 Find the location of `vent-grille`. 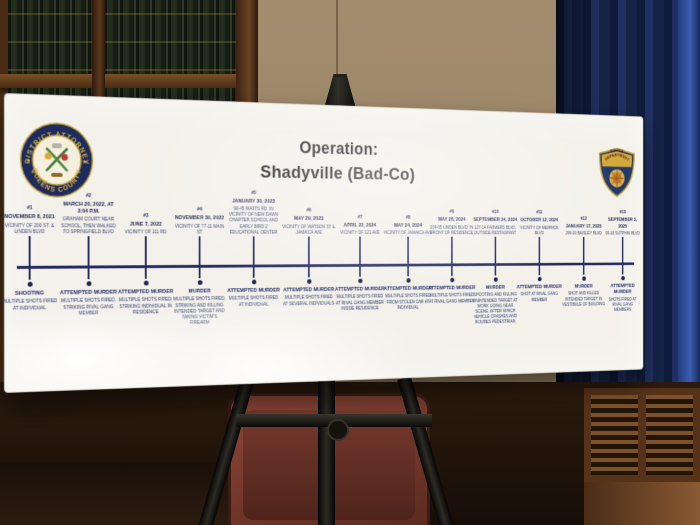

vent-grille is located at coordinates (642, 435).